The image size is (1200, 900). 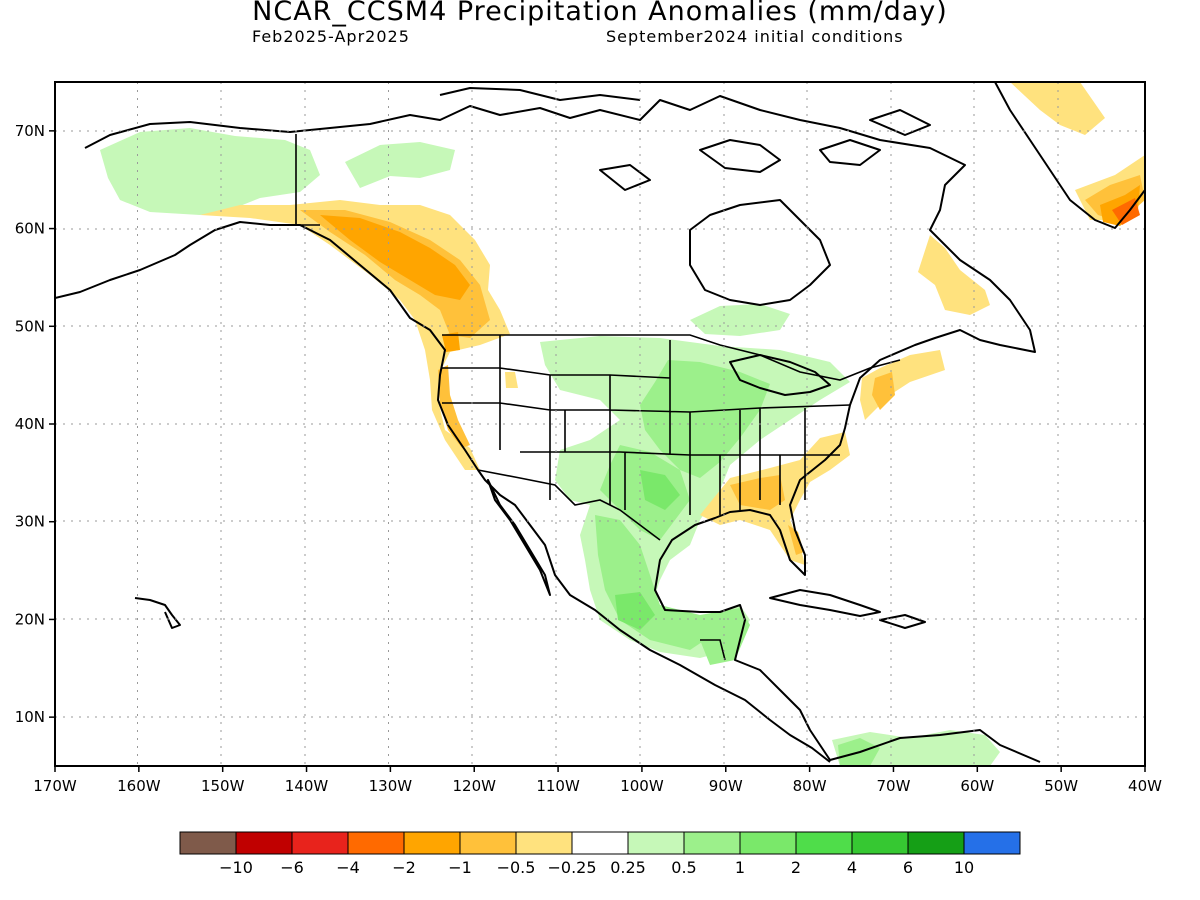 What do you see at coordinates (292, 867) in the screenshot?
I see `colorbar-label: −6` at bounding box center [292, 867].